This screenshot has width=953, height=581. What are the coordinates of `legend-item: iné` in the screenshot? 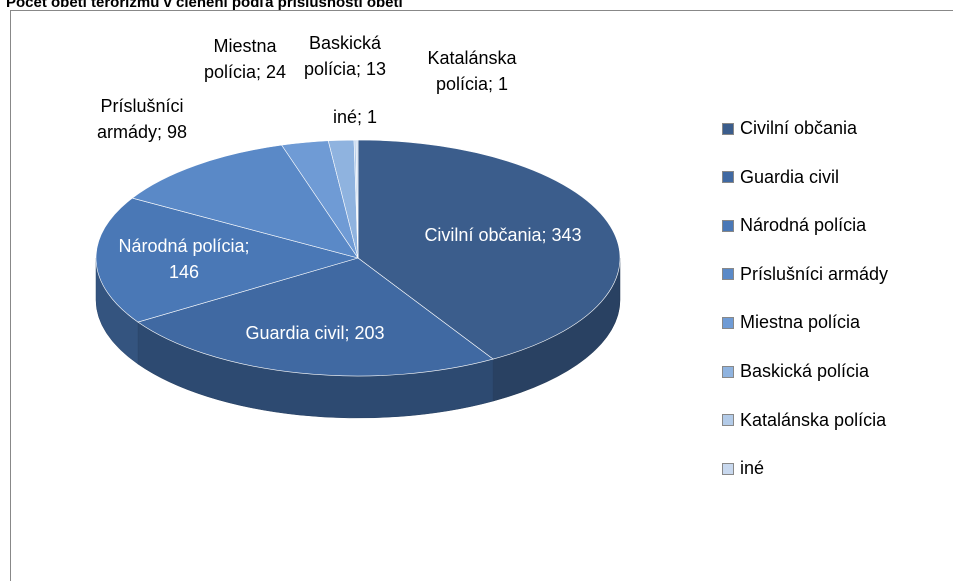 It's located at (743, 468).